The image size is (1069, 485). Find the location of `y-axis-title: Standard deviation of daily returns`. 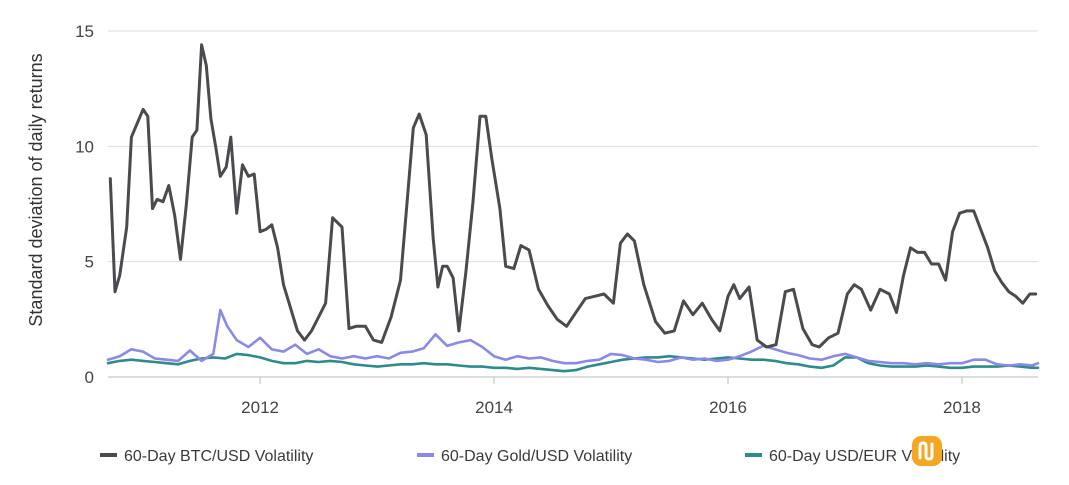

y-axis-title: Standard deviation of daily returns is located at coordinates (36, 189).